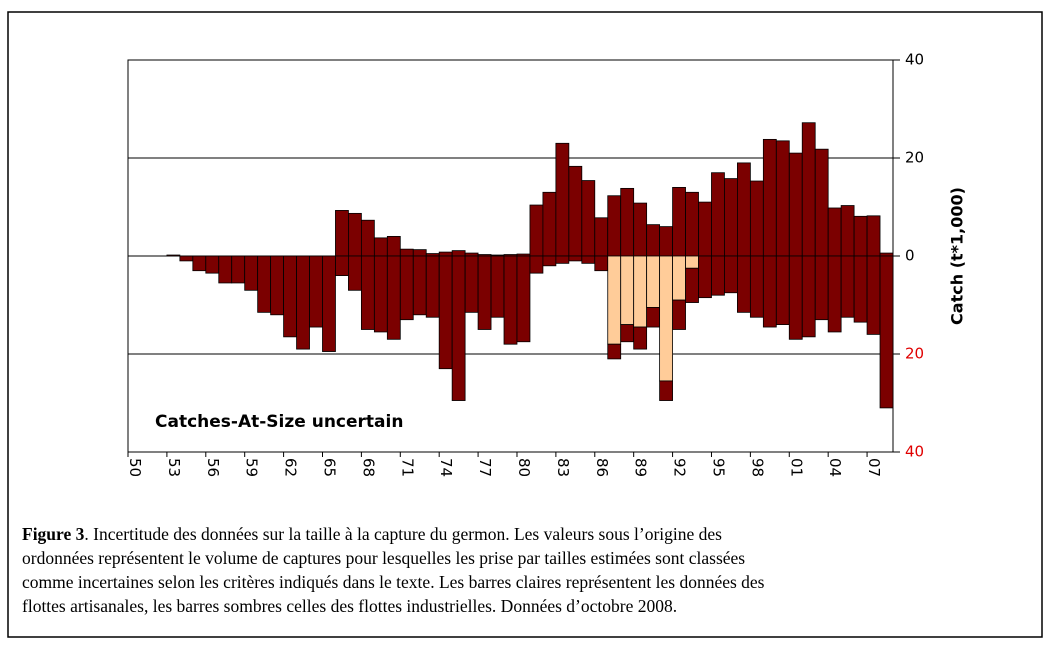  Describe the element at coordinates (279, 422) in the screenshot. I see `annotation: Catches-At-Size uncertain` at that location.